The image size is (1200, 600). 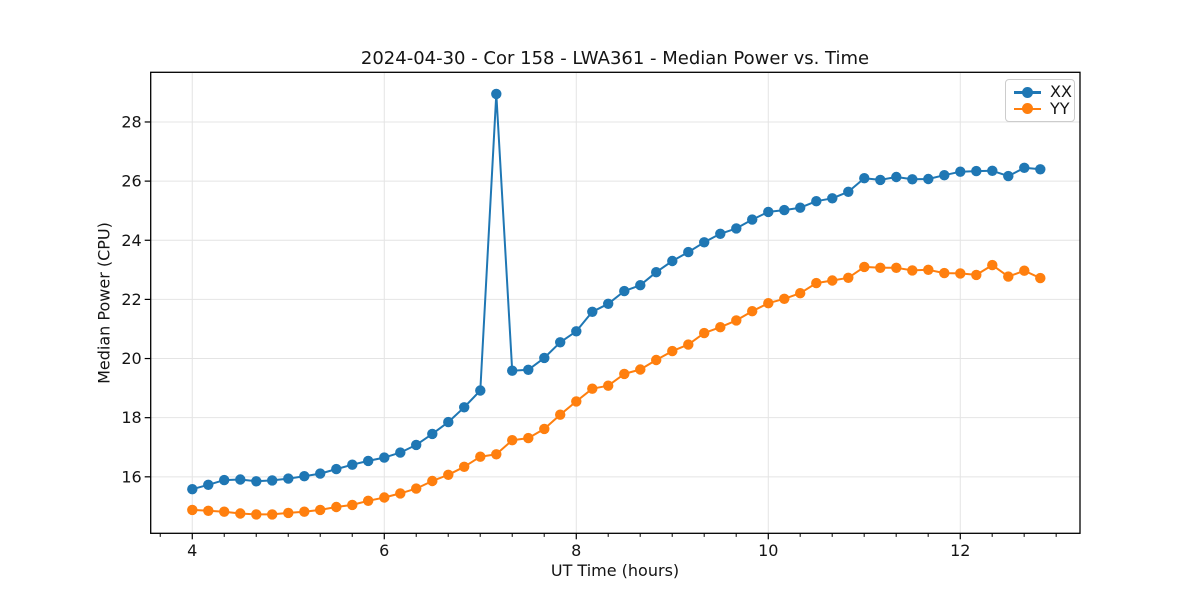 I want to click on y-tick-label: 18, so click(x=131, y=417).